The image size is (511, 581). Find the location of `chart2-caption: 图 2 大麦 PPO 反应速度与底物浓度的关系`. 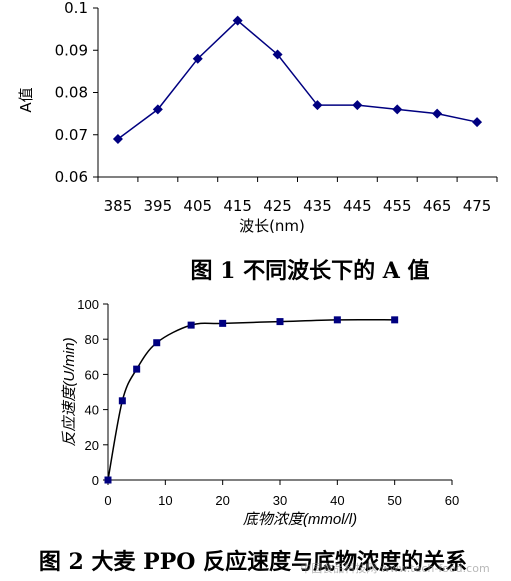

chart2-caption: 图 2 大麦 PPO 反应速度与底物浓度的关系 is located at coordinates (253, 562).